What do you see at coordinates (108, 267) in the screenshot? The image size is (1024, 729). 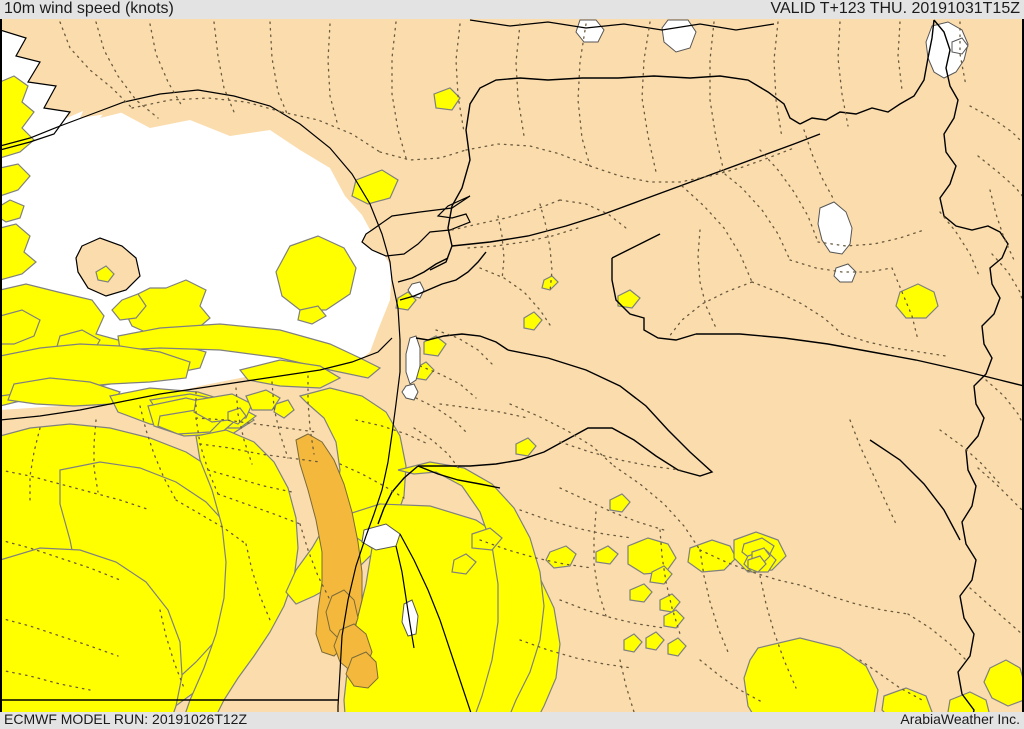 I see `crete-island` at bounding box center [108, 267].